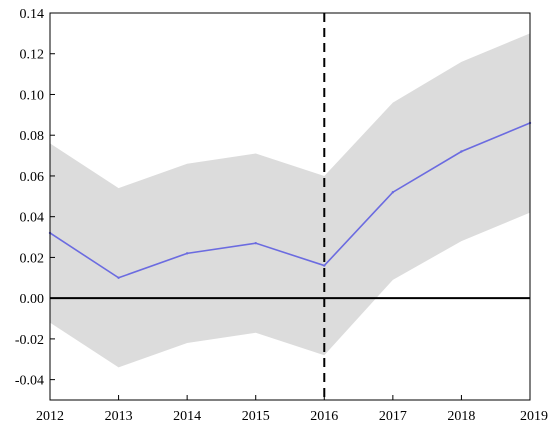  What do you see at coordinates (393, 416) in the screenshot?
I see `x-tick-label: 2017` at bounding box center [393, 416].